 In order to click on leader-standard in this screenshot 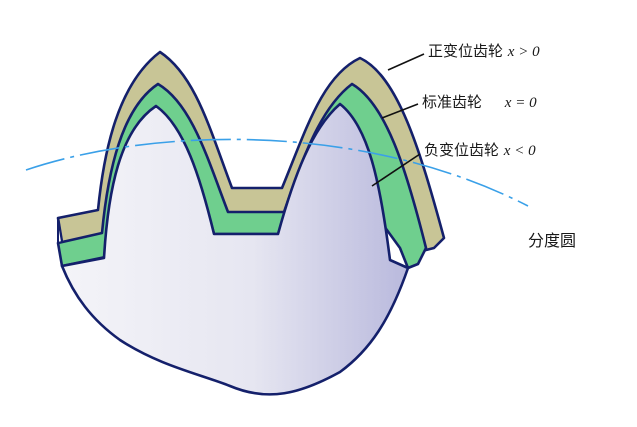, I will do `click(400, 111)`.